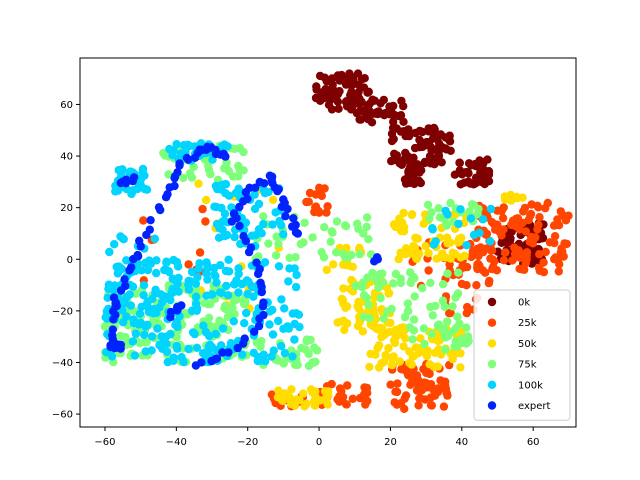 The width and height of the screenshot is (640, 480). What do you see at coordinates (390, 442) in the screenshot?
I see `x-tick-label: 20` at bounding box center [390, 442].